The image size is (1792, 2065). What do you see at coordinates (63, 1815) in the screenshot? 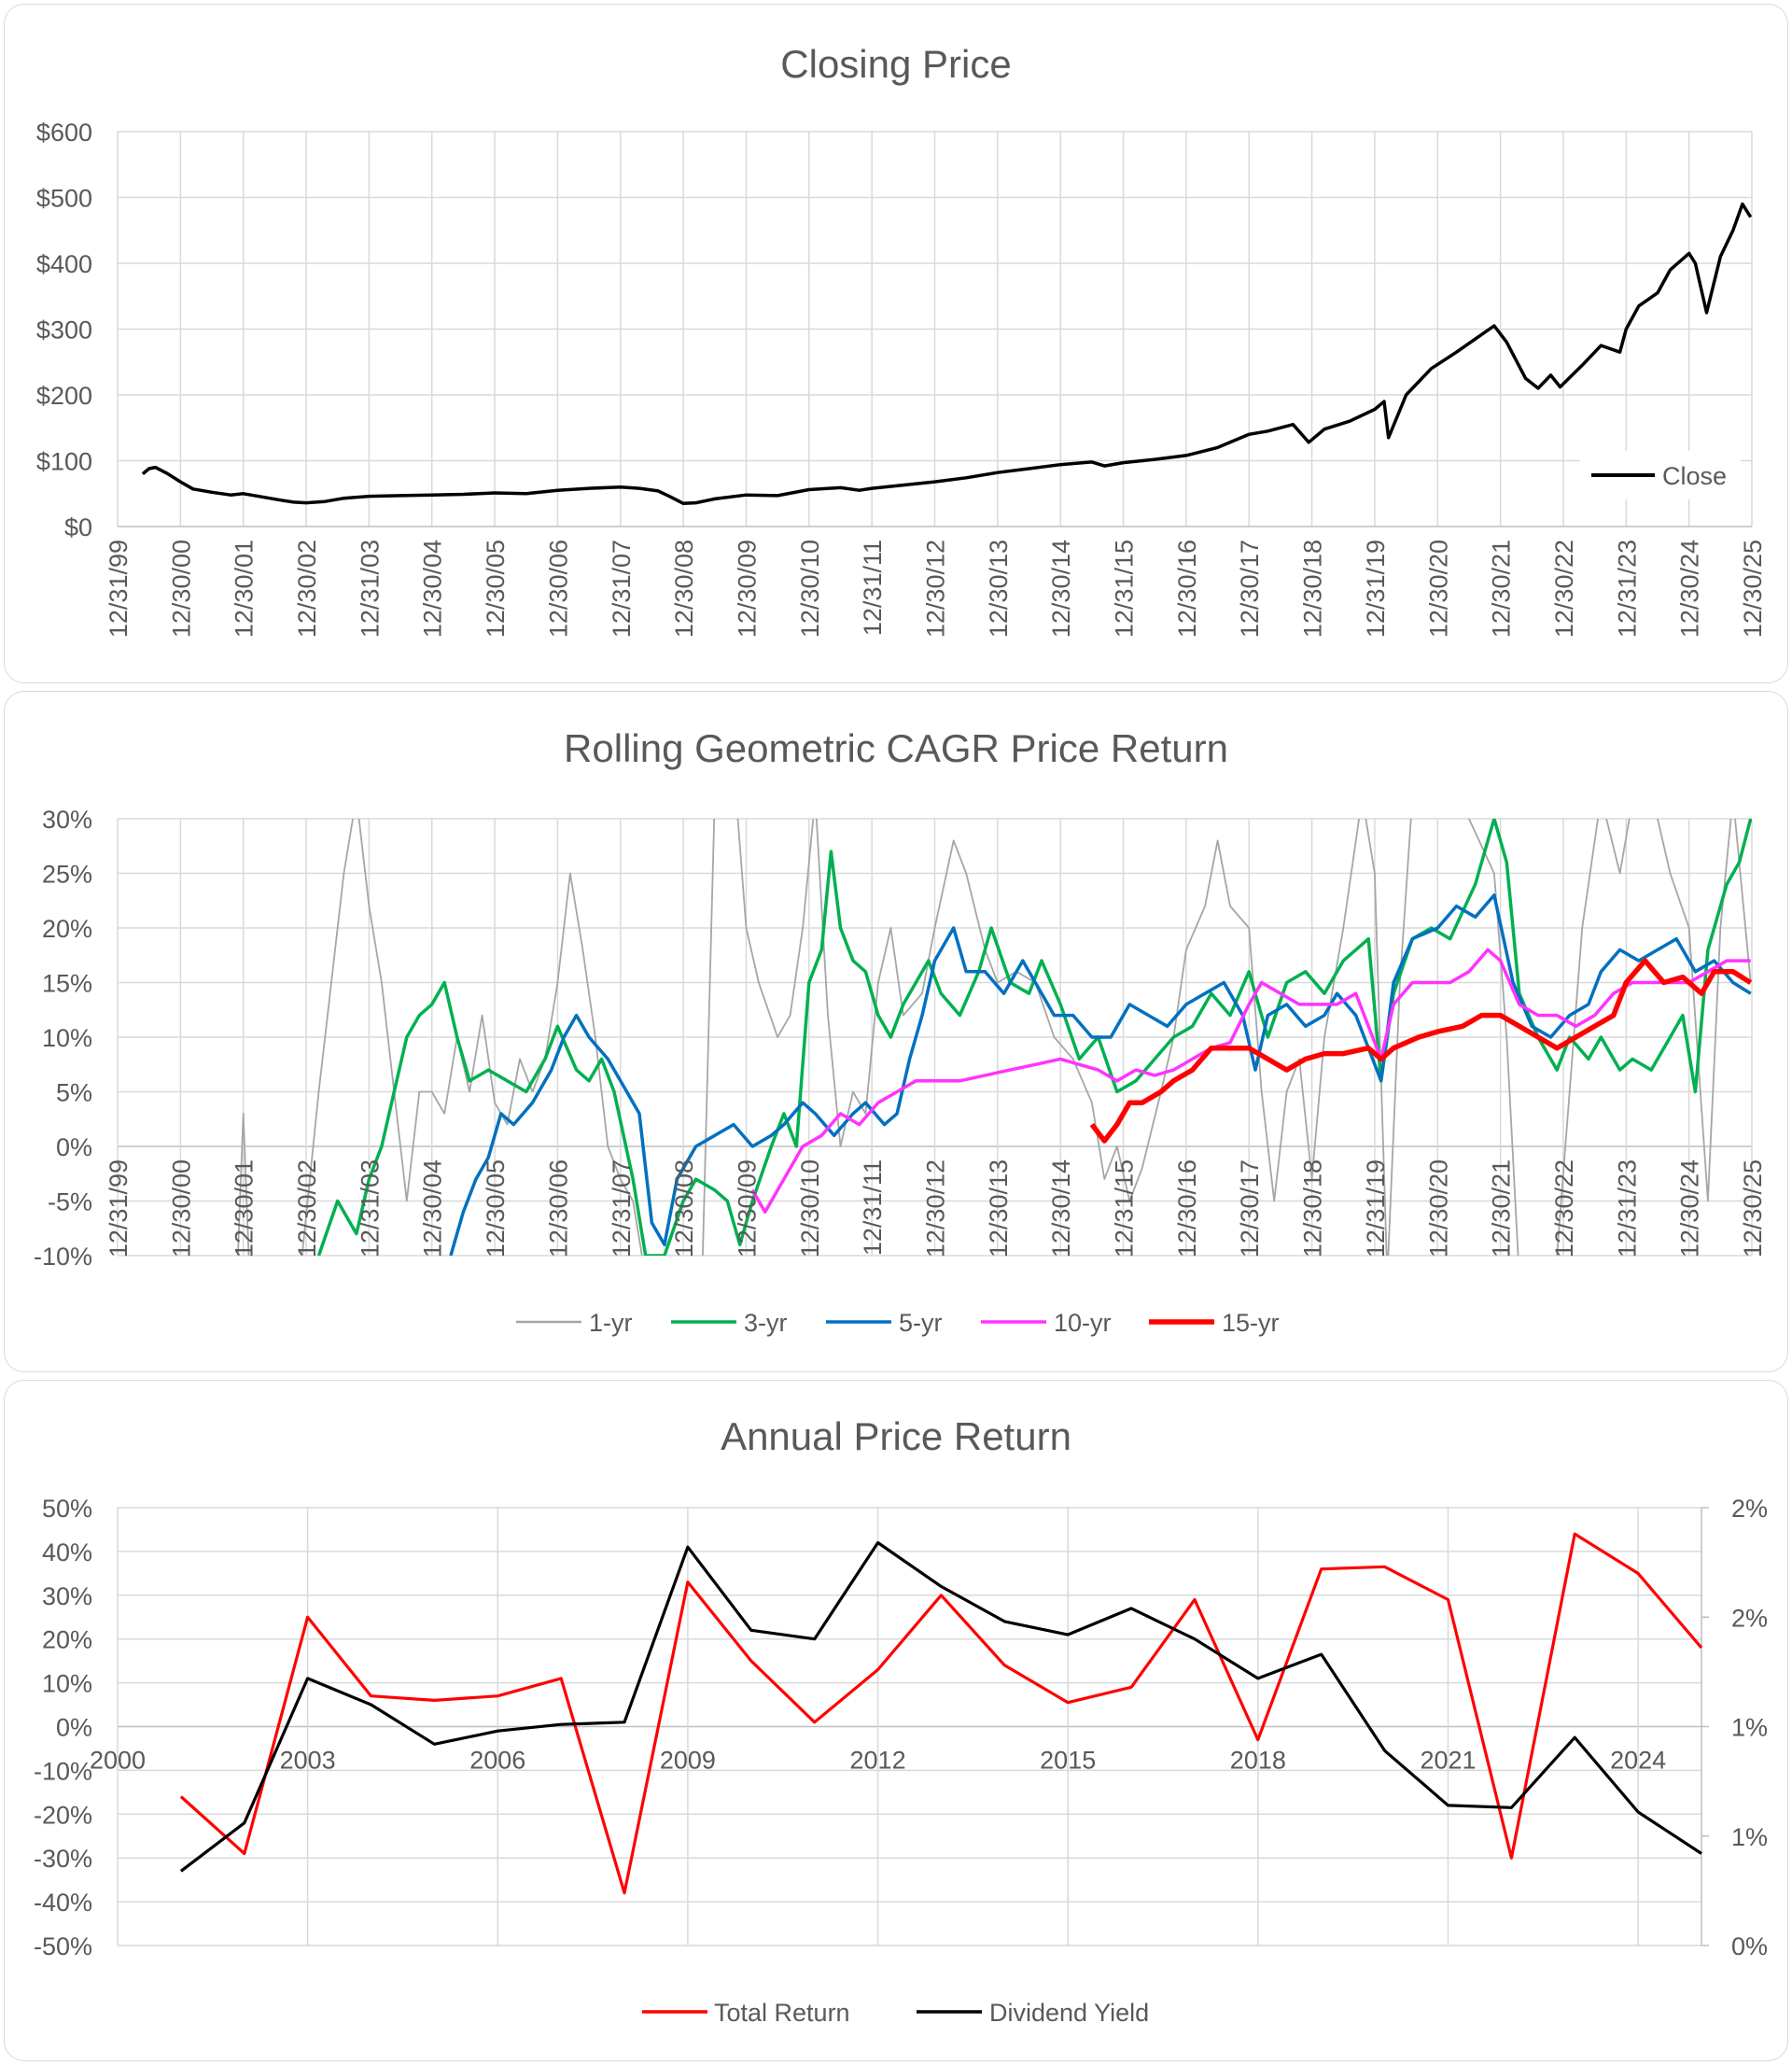
I see `y-tick-label: -20%` at bounding box center [63, 1815].